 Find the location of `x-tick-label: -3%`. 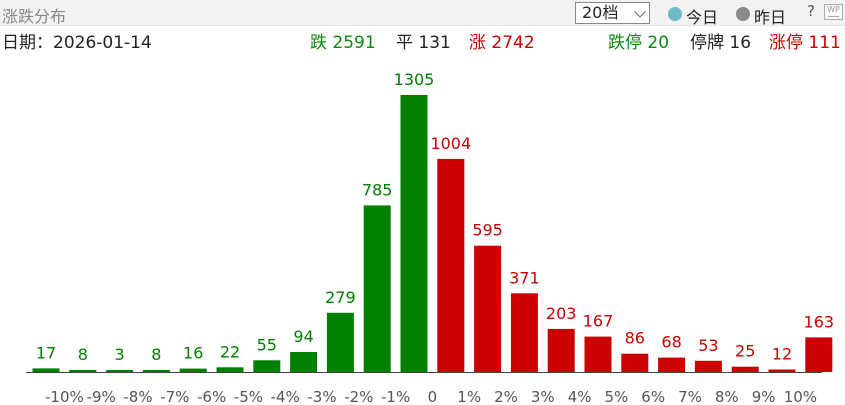

x-tick-label: -3% is located at coordinates (321, 396).